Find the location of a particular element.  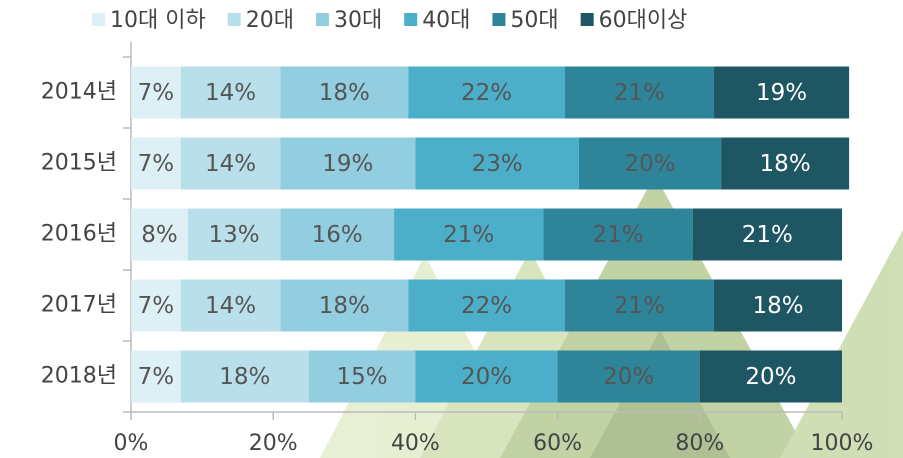

data-label: 23% is located at coordinates (497, 164).